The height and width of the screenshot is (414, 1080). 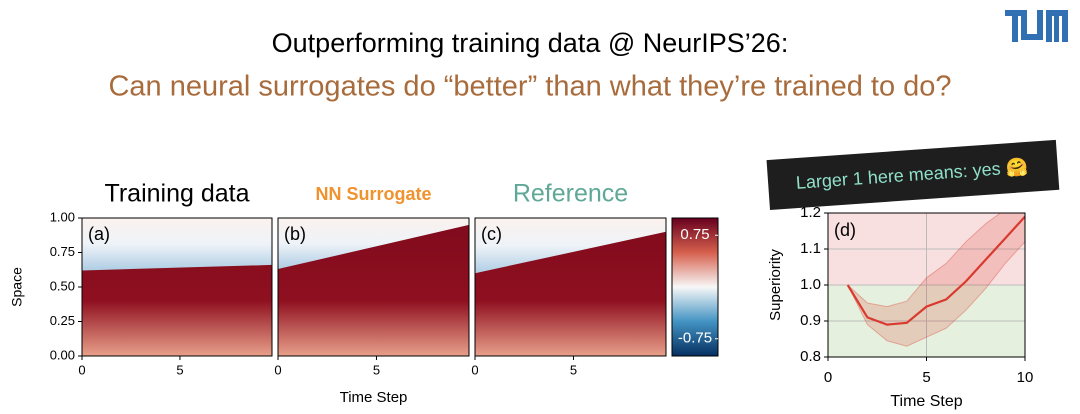 What do you see at coordinates (845, 230) in the screenshot?
I see `panel-label: (d)` at bounding box center [845, 230].